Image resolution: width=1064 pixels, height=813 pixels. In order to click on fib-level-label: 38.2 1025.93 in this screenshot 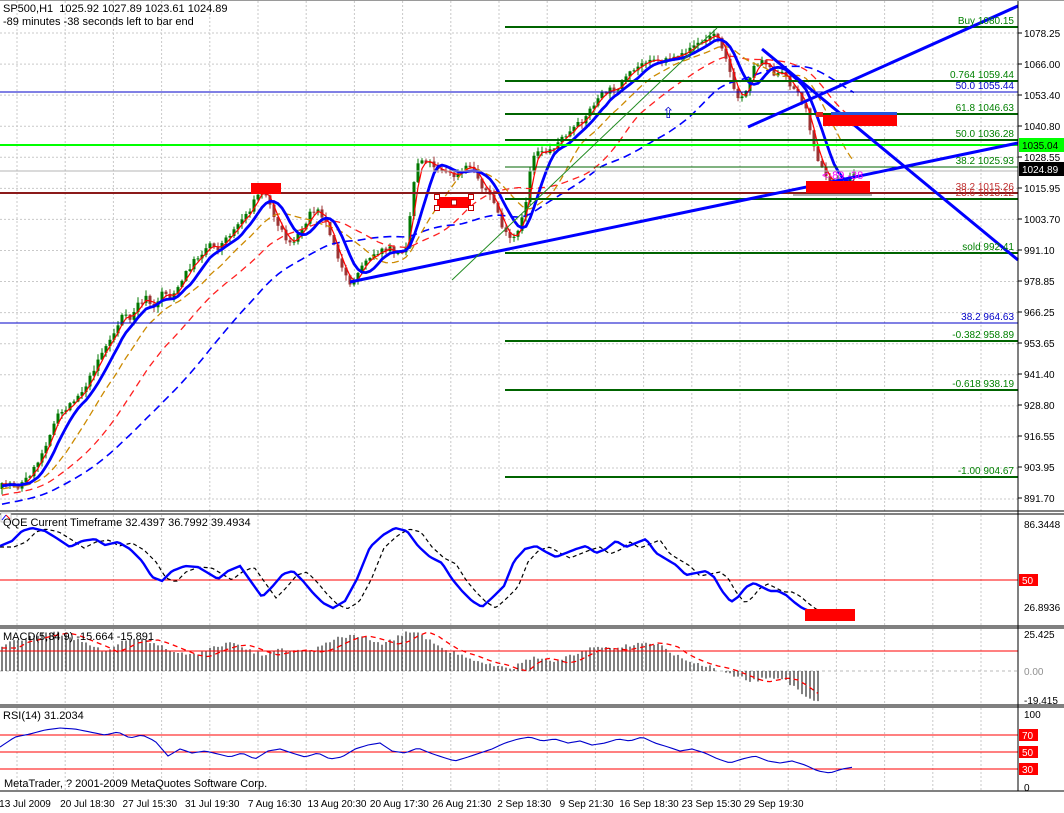, I will do `click(985, 161)`.